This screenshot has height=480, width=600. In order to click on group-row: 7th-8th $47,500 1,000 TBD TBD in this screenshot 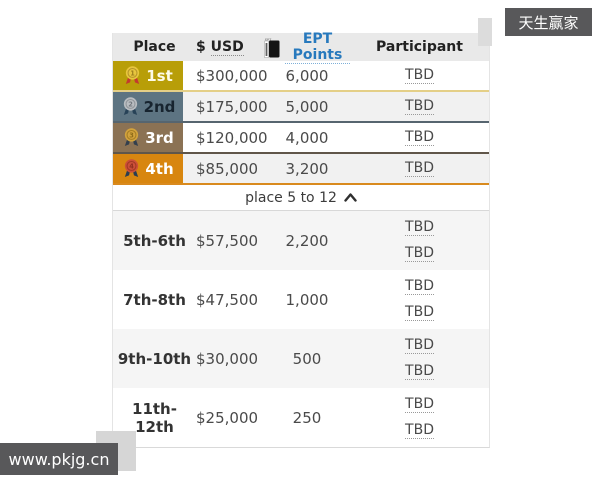, I will do `click(301, 299)`.